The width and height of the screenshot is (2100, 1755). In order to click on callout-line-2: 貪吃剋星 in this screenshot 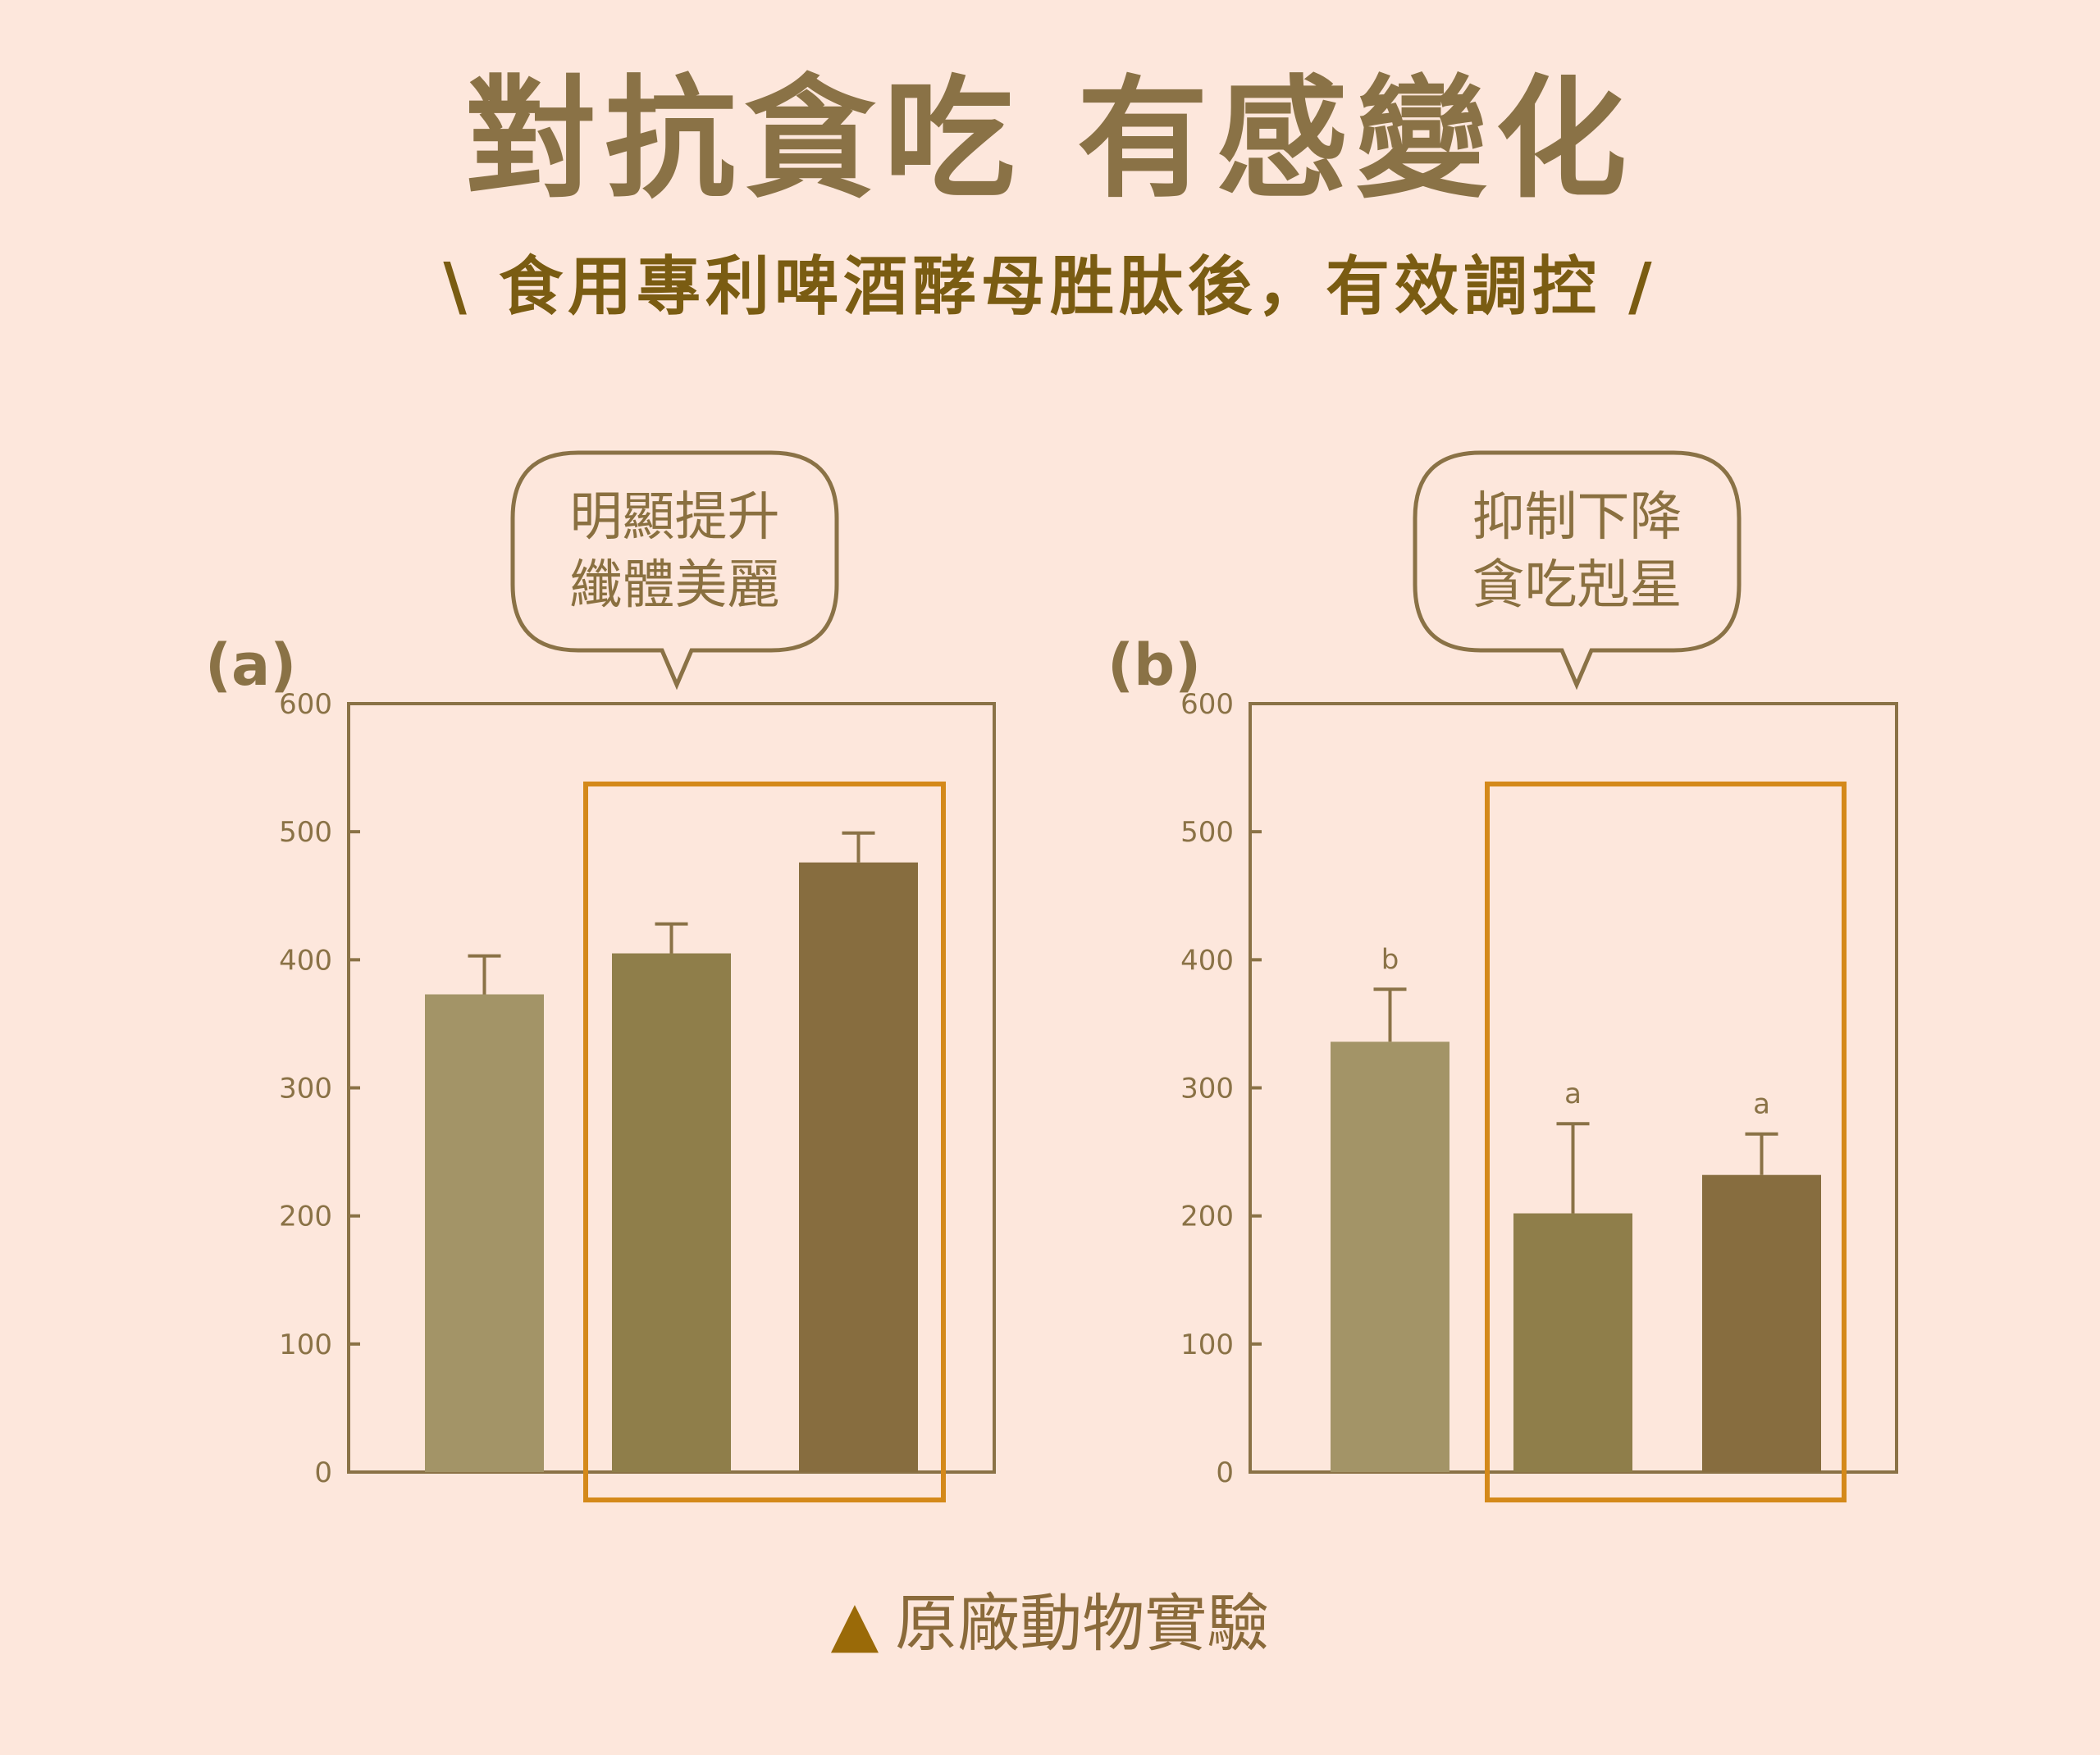, I will do `click(1577, 585)`.